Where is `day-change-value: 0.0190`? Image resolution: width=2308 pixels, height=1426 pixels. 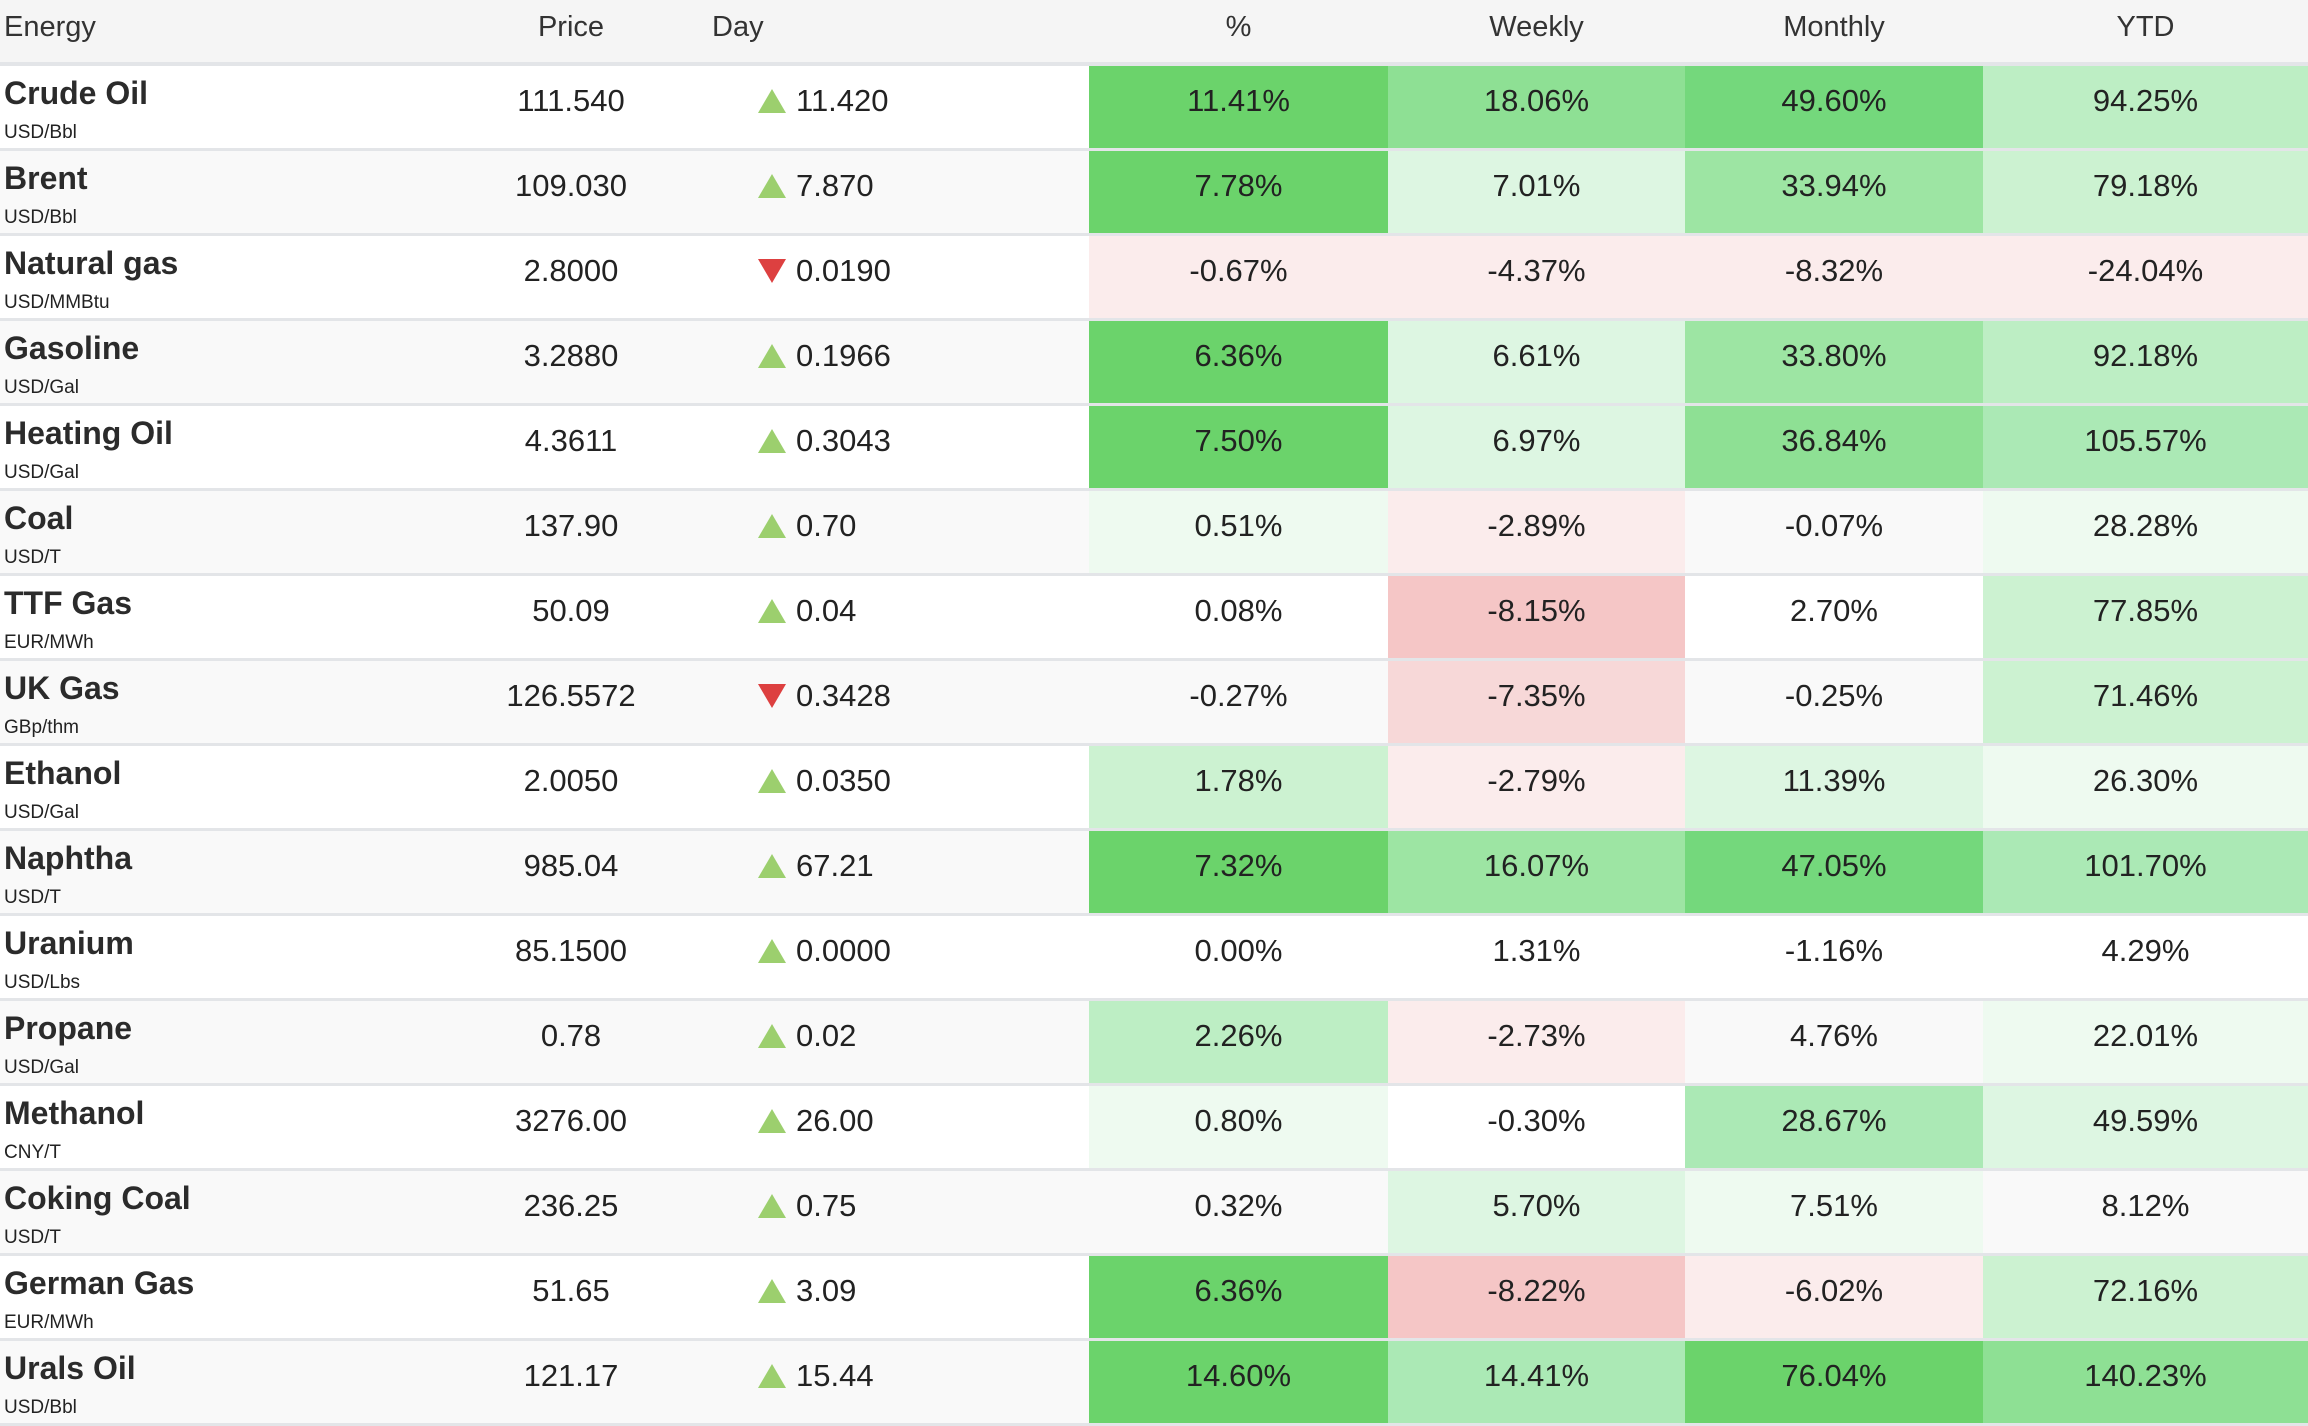 day-change-value: 0.0190 is located at coordinates (843, 270).